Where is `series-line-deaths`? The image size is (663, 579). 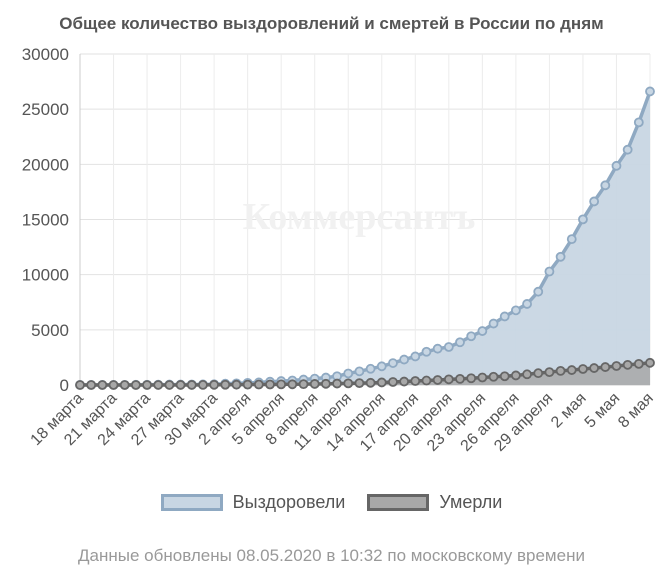
series-line-deaths is located at coordinates (365, 374).